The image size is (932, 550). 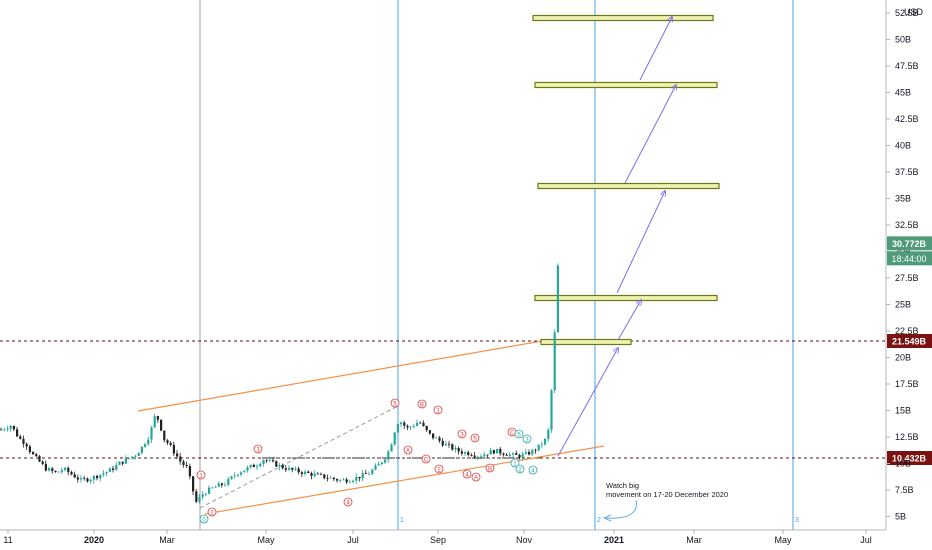 What do you see at coordinates (438, 540) in the screenshot?
I see `x-tick-label: Sep` at bounding box center [438, 540].